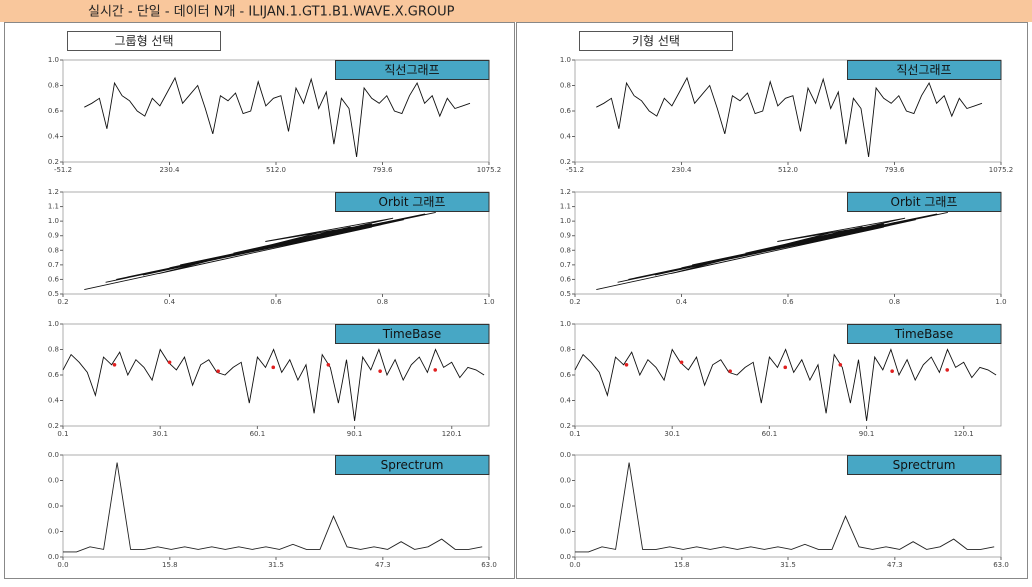  I want to click on y-tick-label: 0.5, so click(53, 294).